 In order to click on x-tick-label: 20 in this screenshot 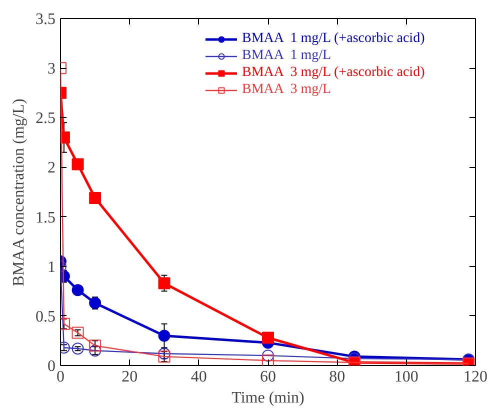, I will do `click(130, 377)`.